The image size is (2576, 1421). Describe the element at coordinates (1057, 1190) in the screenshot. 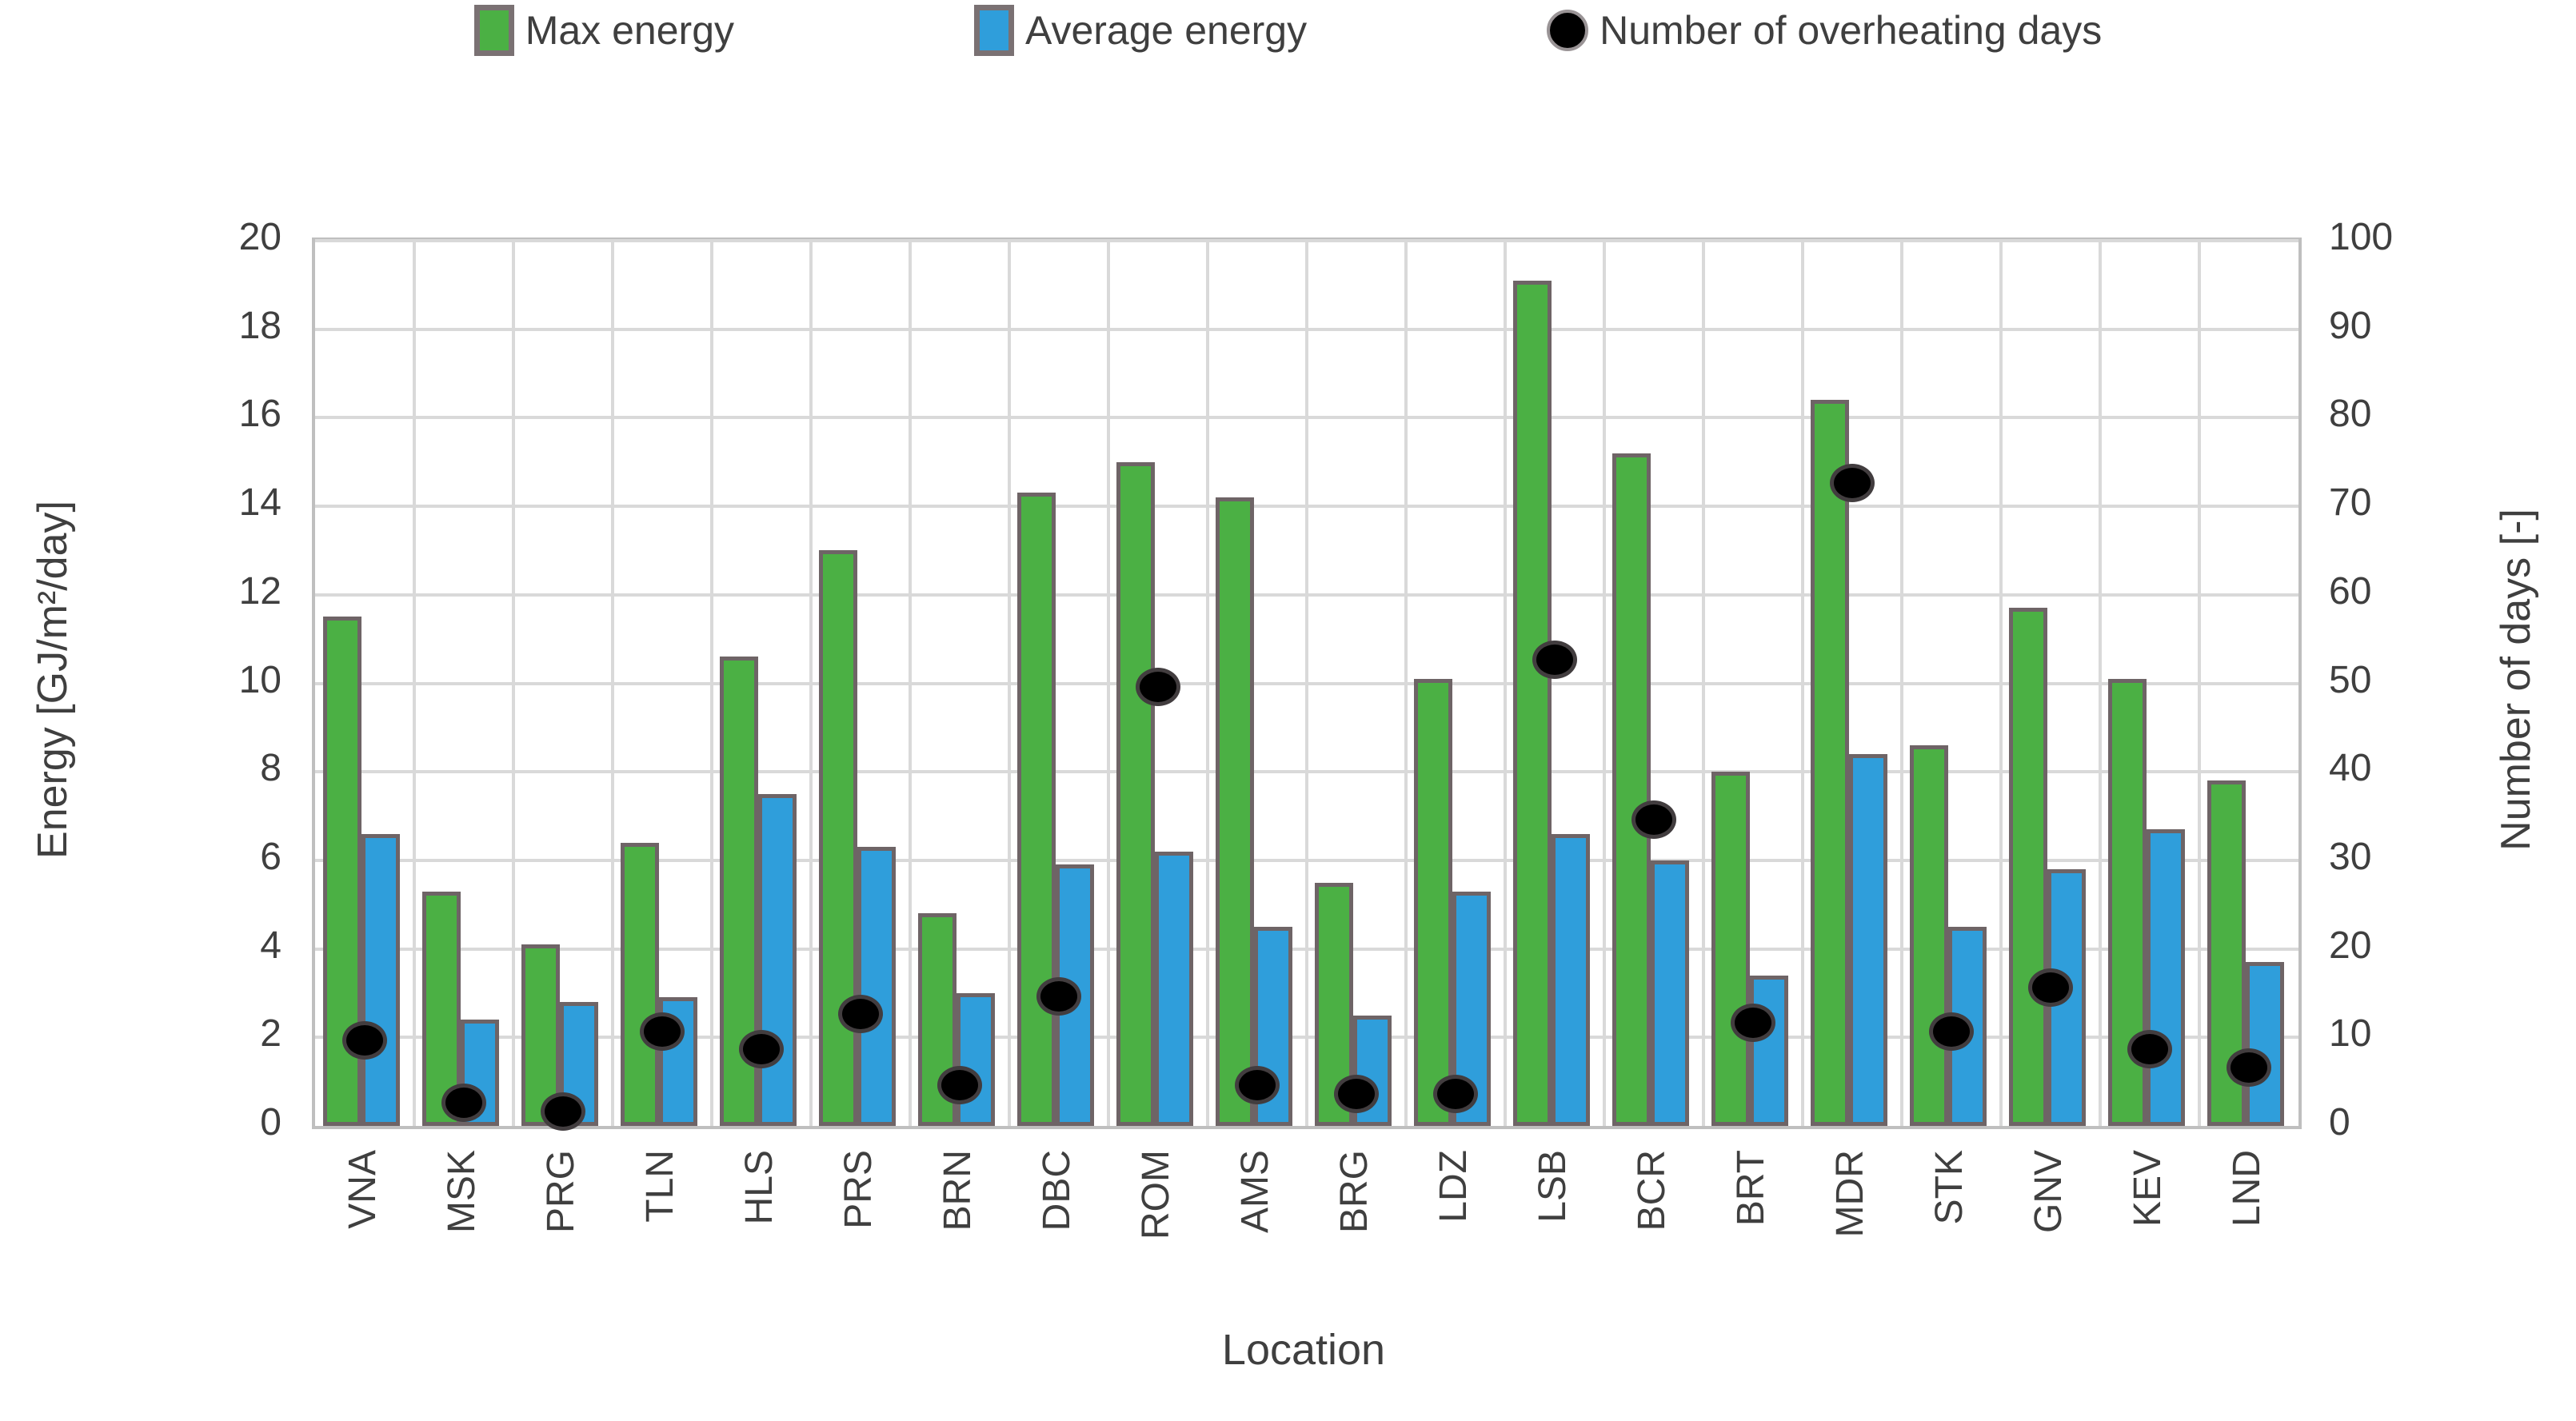

I see `x-category-label: DBC` at that location.